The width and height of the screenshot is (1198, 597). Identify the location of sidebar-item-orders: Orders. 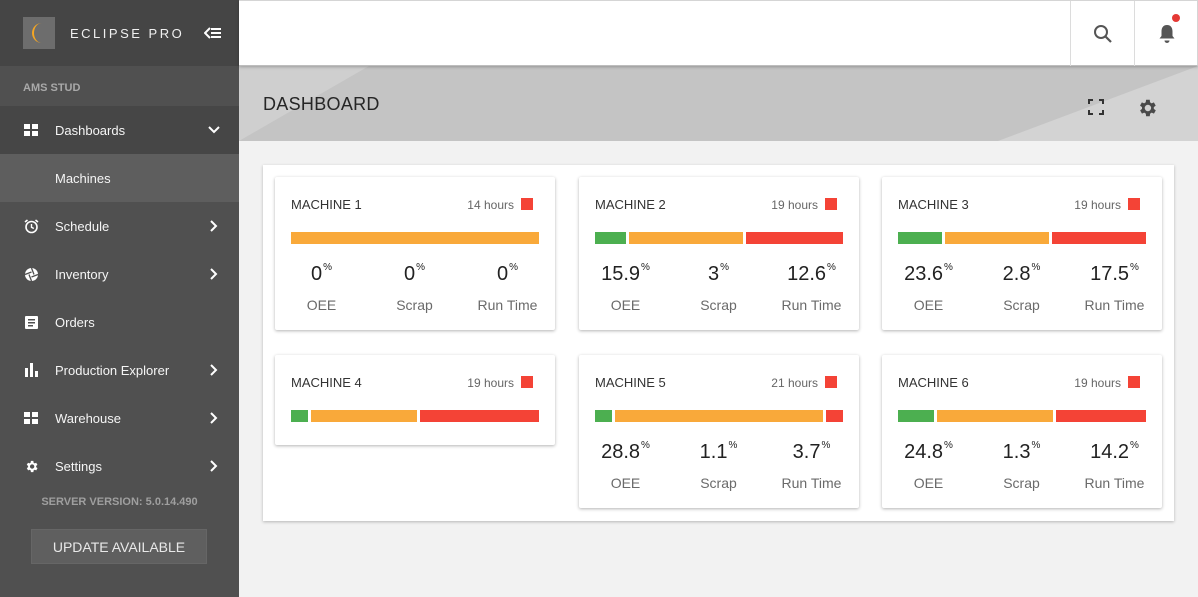
(119, 322).